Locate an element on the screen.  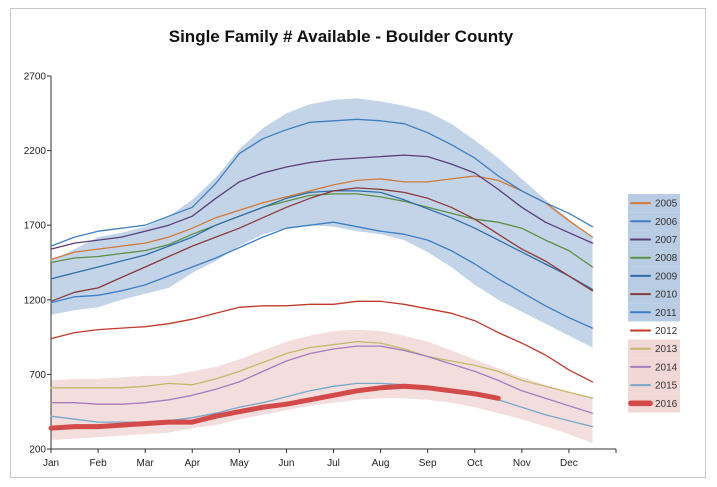
series-line-2005 is located at coordinates (322, 218).